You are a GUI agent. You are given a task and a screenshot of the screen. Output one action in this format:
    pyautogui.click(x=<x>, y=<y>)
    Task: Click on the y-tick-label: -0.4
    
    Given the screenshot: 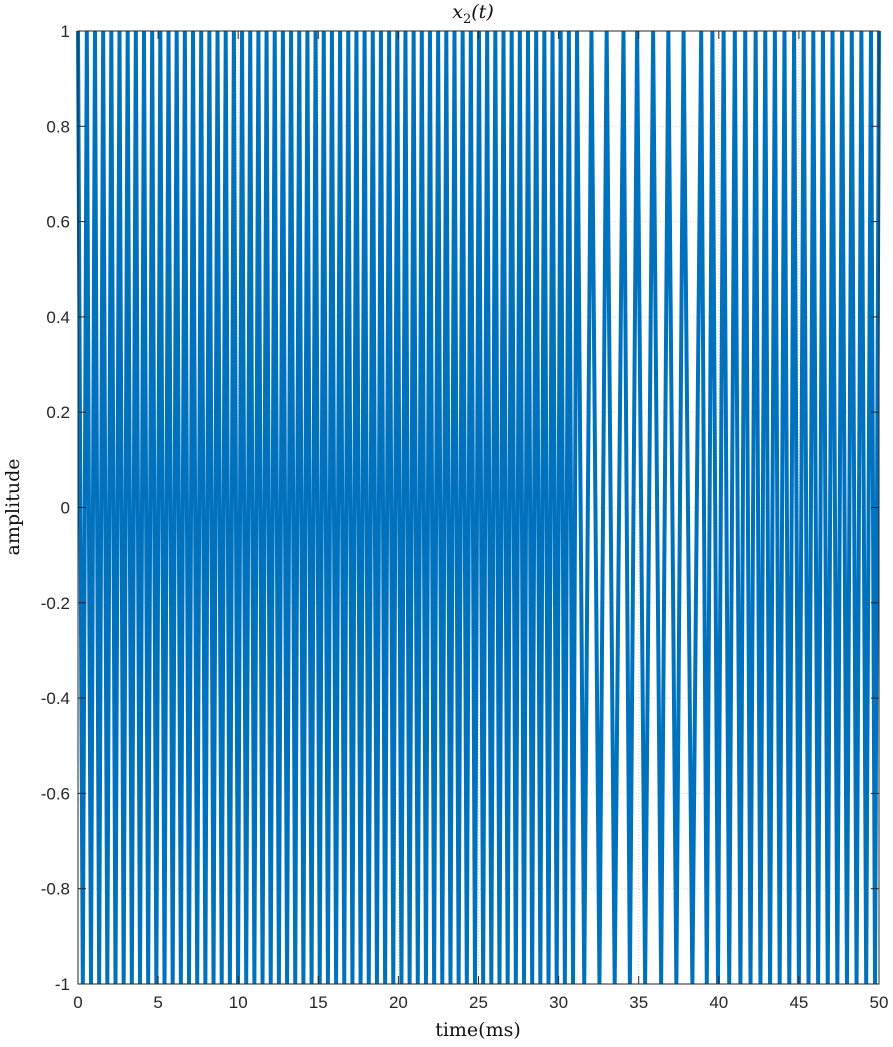 What is the action you would take?
    pyautogui.click(x=55, y=698)
    